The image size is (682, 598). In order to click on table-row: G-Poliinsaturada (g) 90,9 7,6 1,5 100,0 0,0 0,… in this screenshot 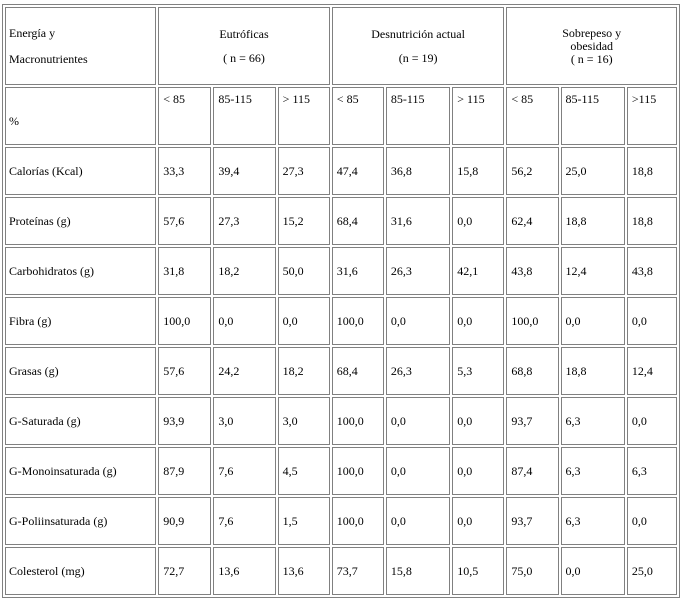, I will do `click(341, 521)`.